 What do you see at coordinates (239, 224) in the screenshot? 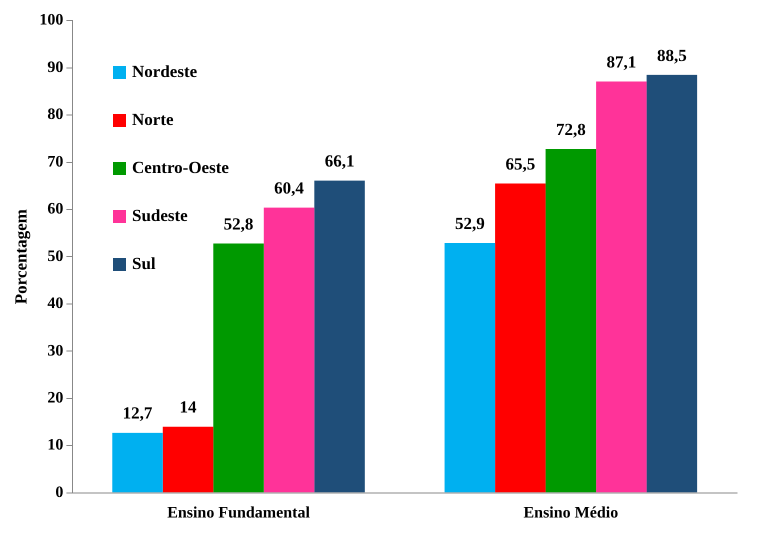
I see `data-label: 52,8` at bounding box center [239, 224].